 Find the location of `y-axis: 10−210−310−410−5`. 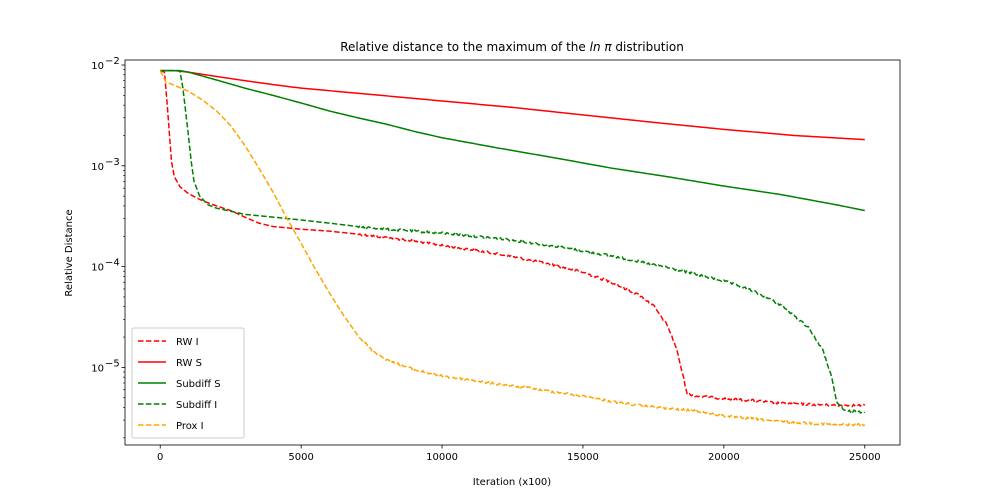

y-axis: 10−210−310−410−5 is located at coordinates (108, 247).